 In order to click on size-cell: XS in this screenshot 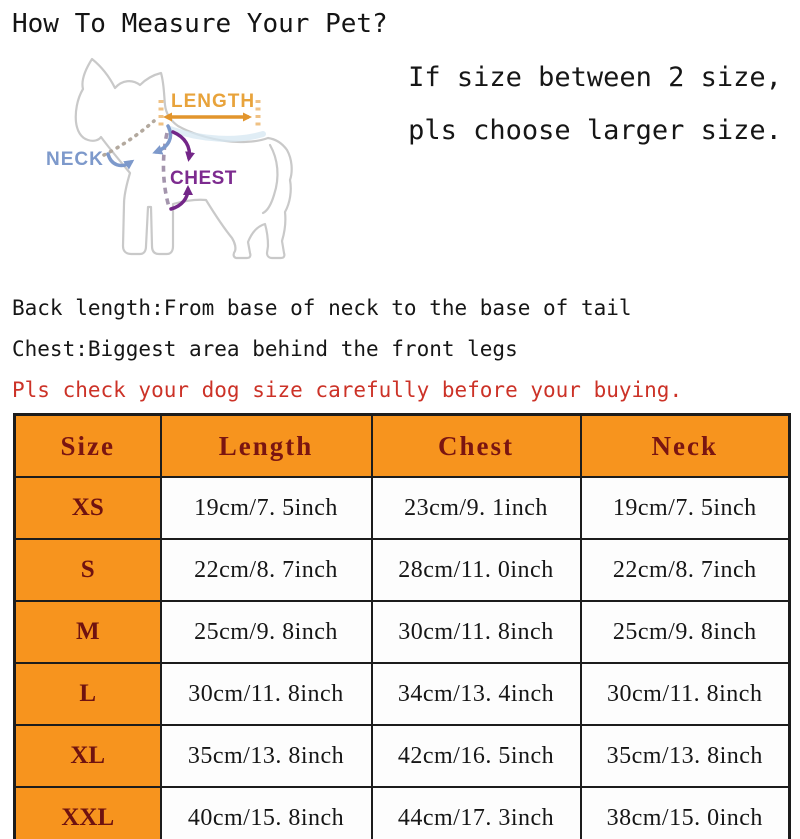, I will do `click(87, 508)`.